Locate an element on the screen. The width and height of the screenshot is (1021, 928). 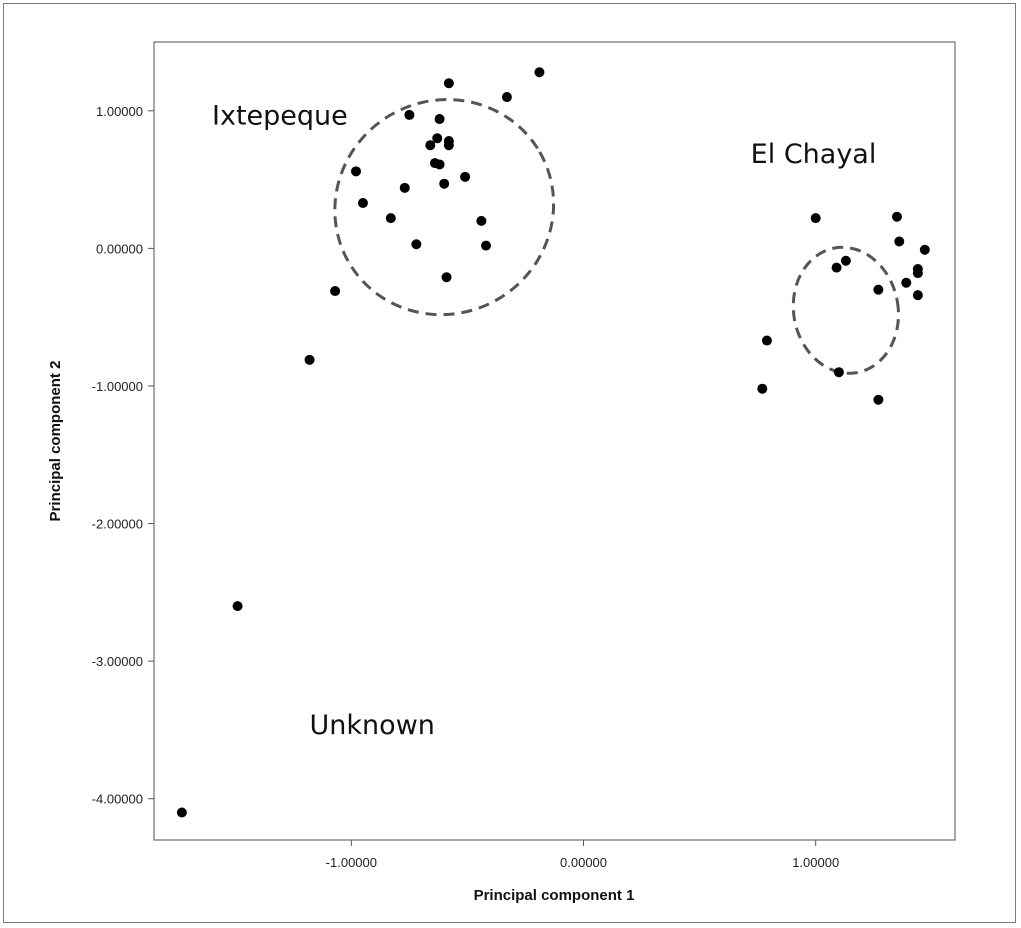
cluster-label-ixtepeque: Ixtepeque is located at coordinates (280, 116).